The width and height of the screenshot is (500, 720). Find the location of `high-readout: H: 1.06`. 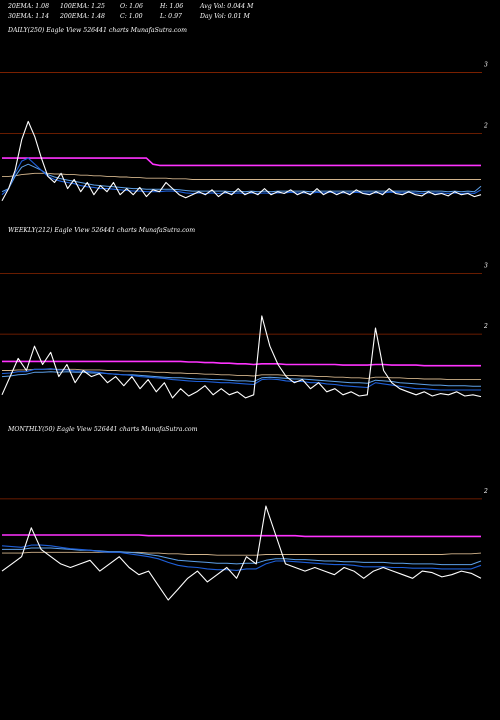

high-readout: H: 1.06 is located at coordinates (172, 6).